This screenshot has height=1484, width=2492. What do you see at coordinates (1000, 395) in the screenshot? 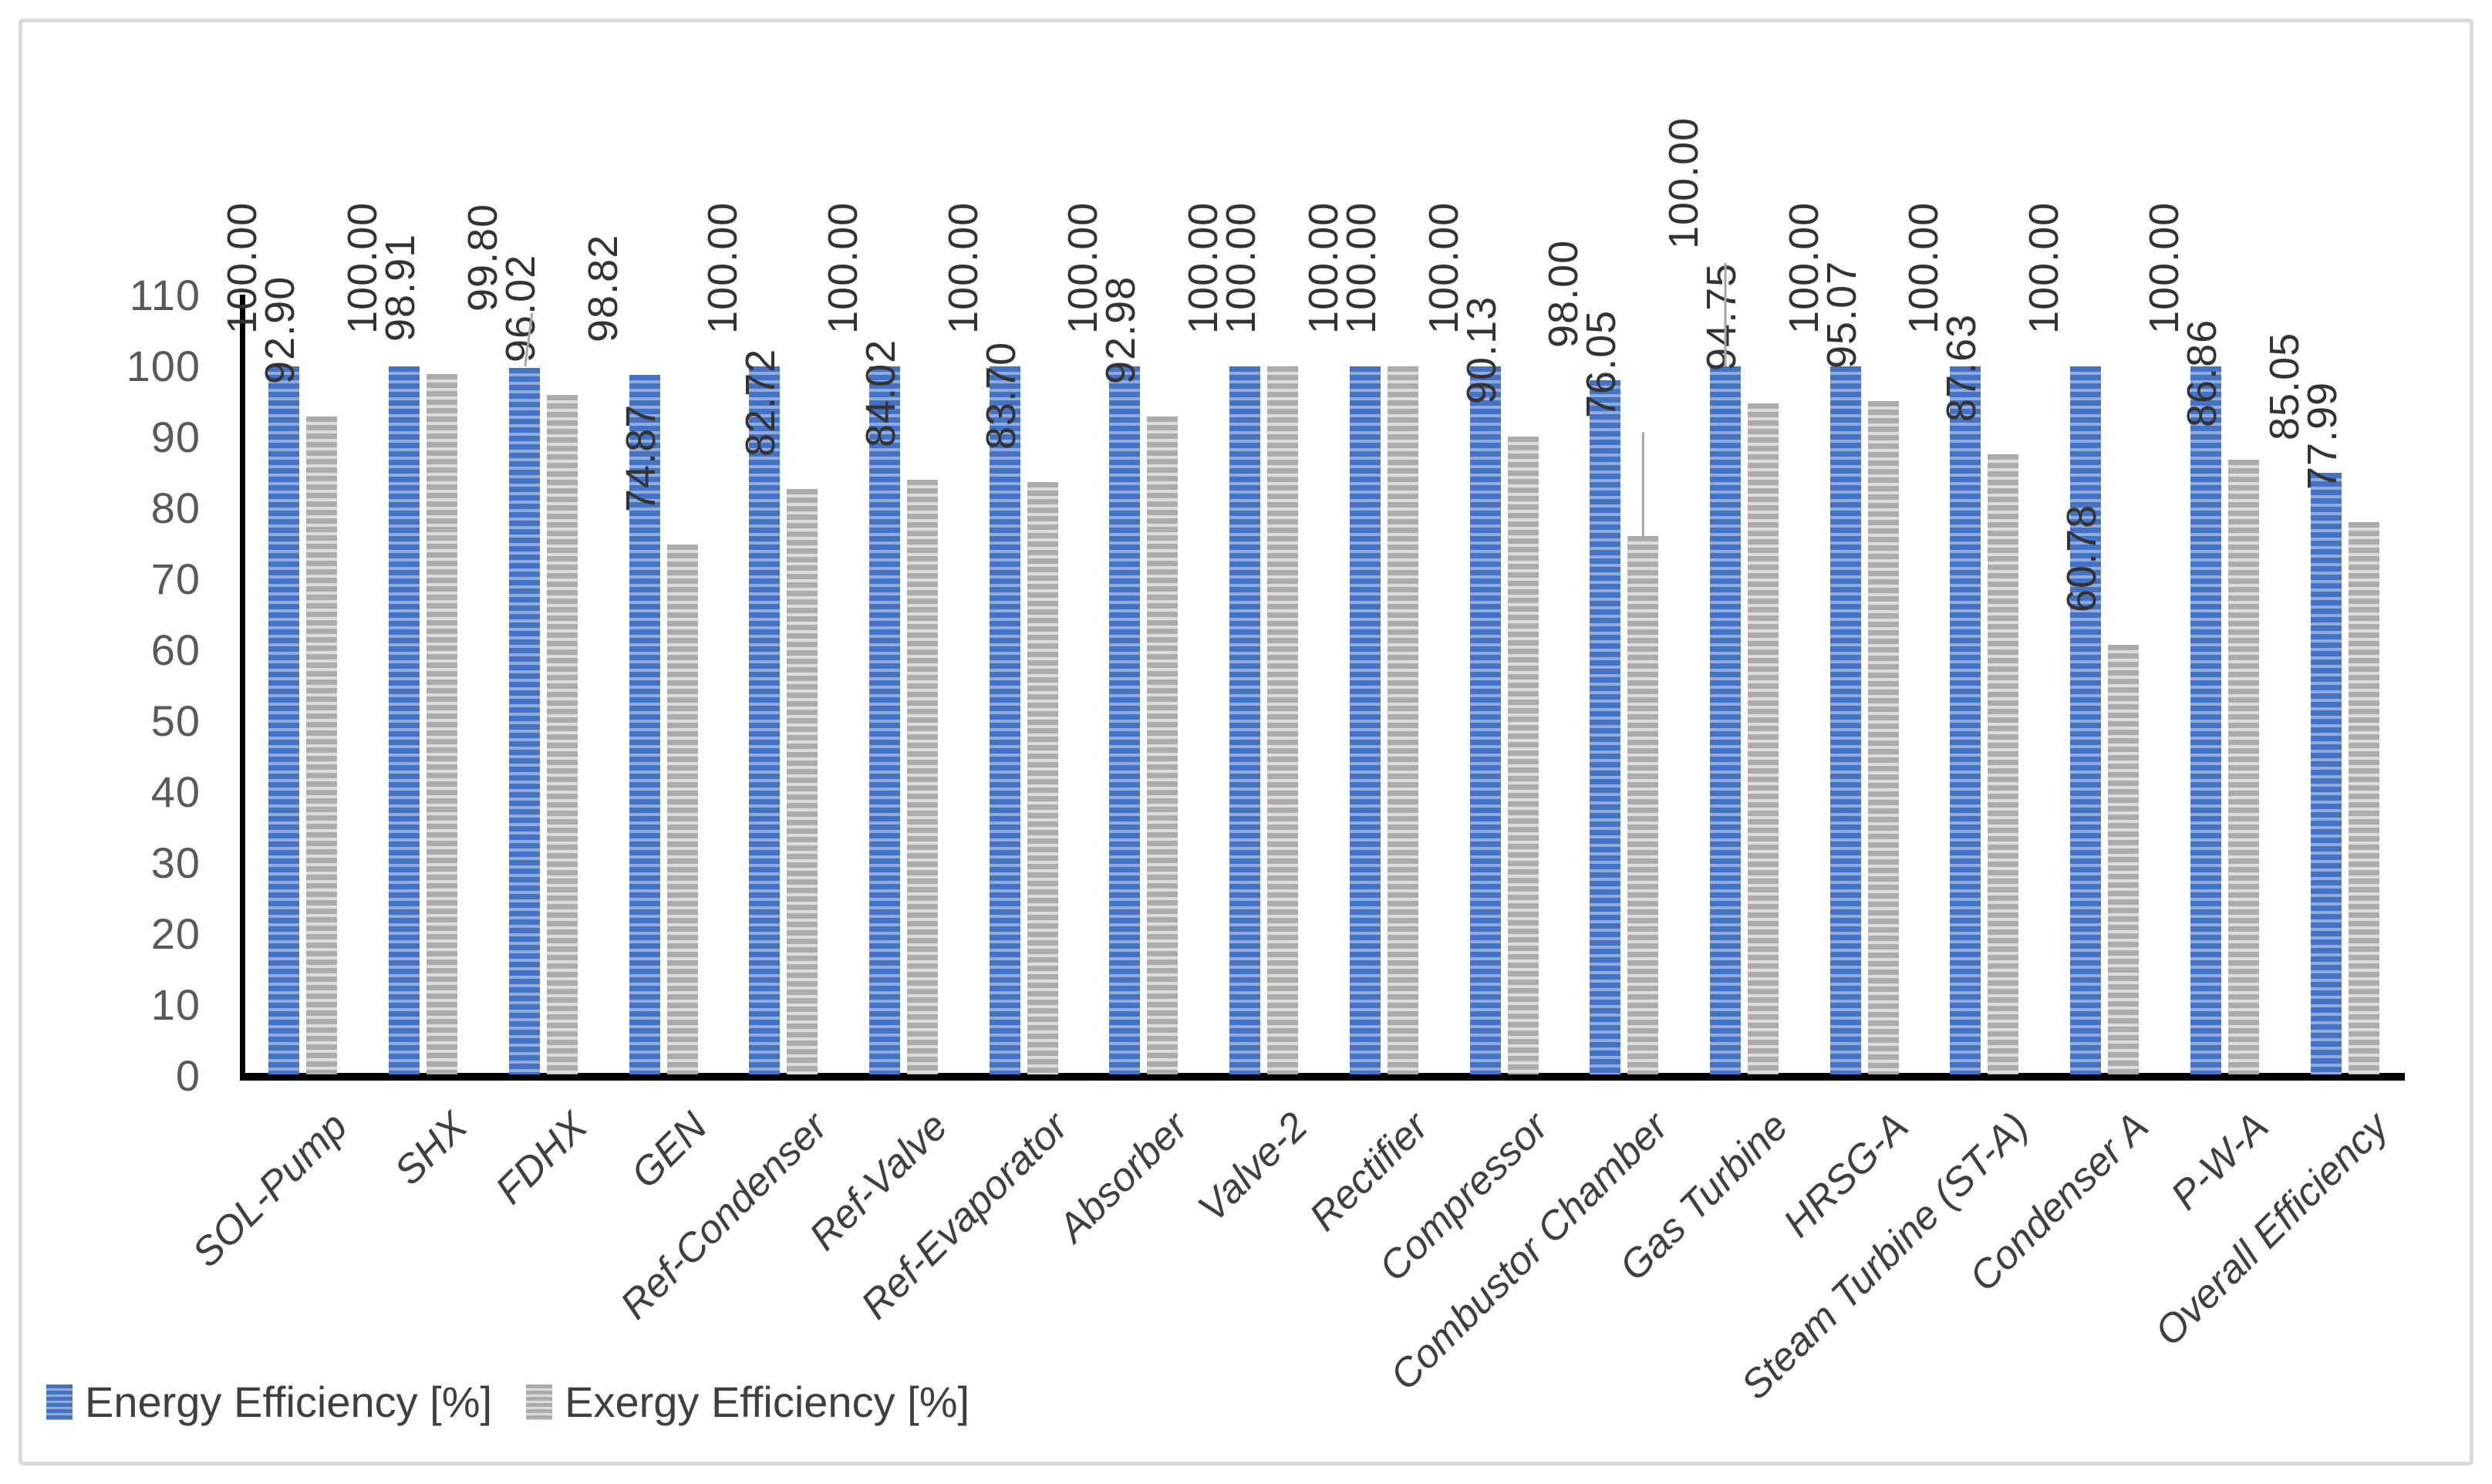
I see `value-label: 83.70` at bounding box center [1000, 395].